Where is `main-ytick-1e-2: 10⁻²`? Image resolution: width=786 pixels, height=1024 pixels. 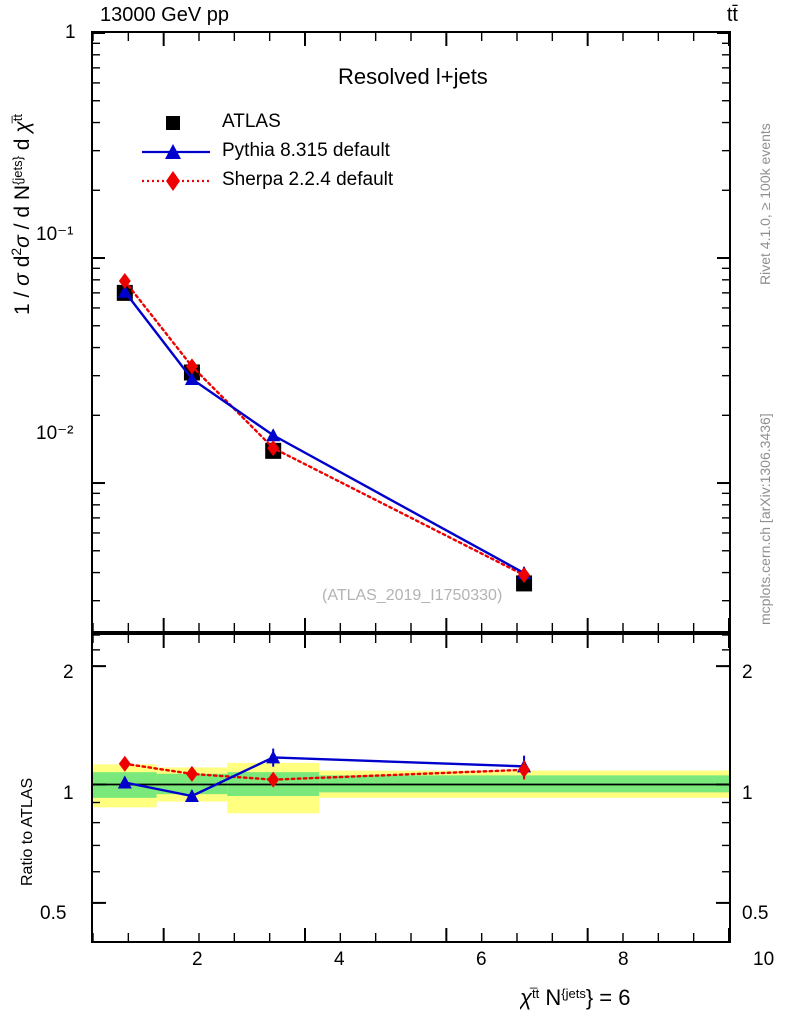 main-ytick-1e-2: 10⁻² is located at coordinates (55, 433).